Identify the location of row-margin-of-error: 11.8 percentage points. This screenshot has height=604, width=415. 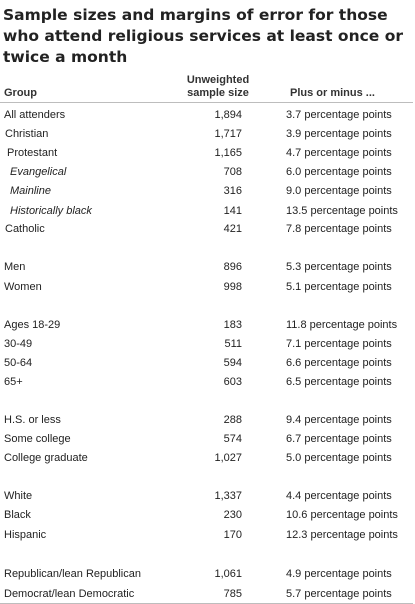
(342, 325).